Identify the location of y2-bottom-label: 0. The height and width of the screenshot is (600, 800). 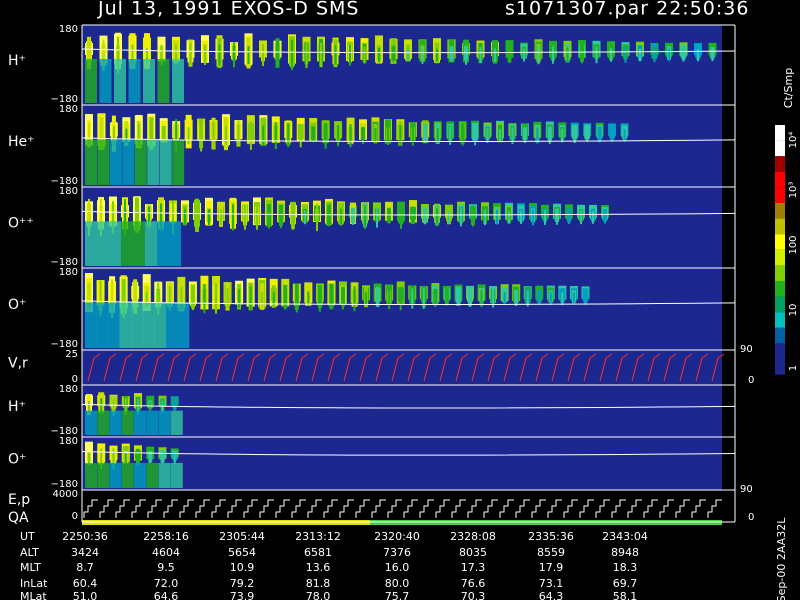
(751, 380).